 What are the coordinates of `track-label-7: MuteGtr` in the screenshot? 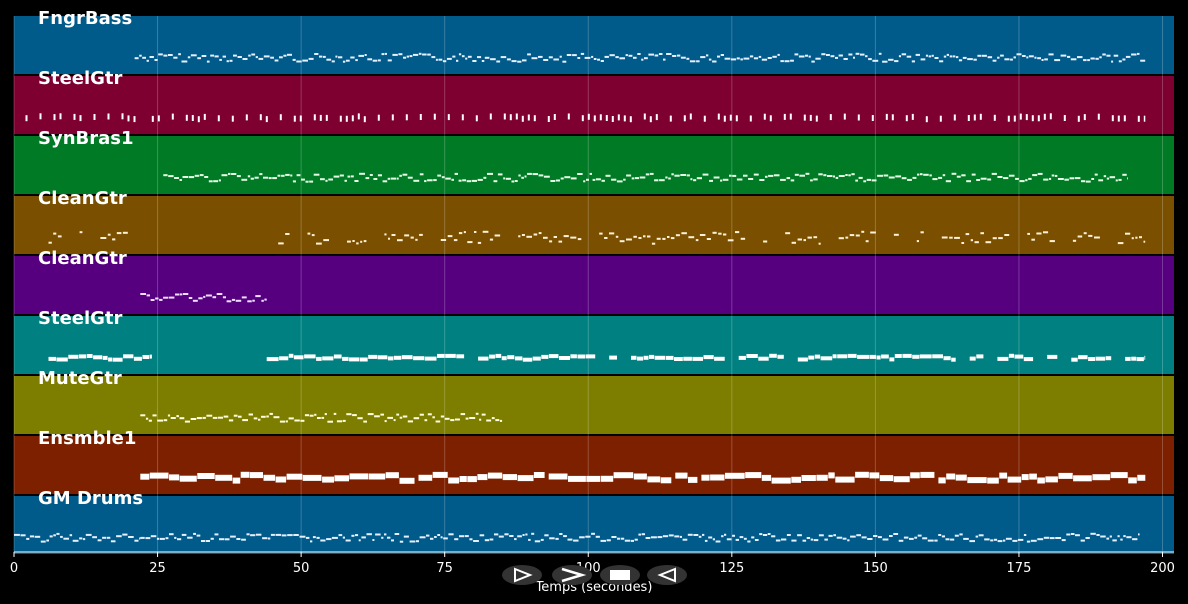 It's located at (80, 378).